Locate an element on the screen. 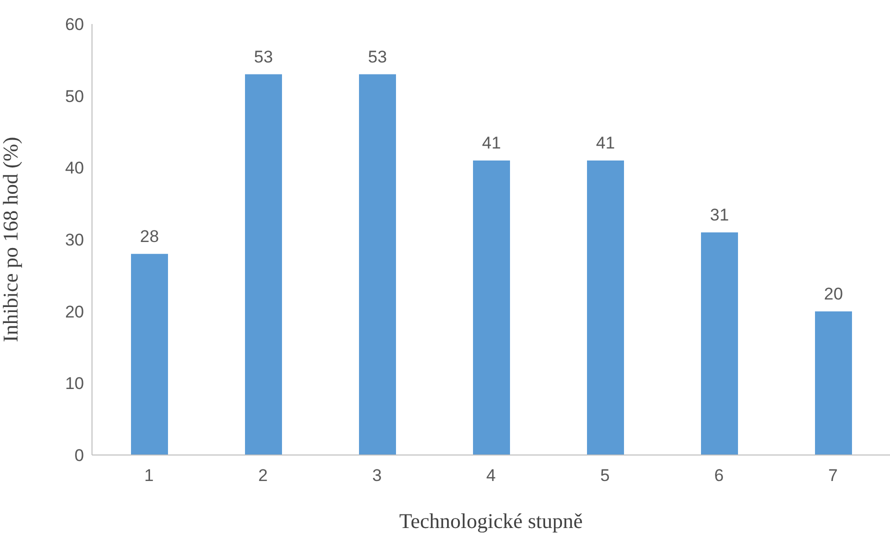  x-tick-label: 7 is located at coordinates (833, 476).